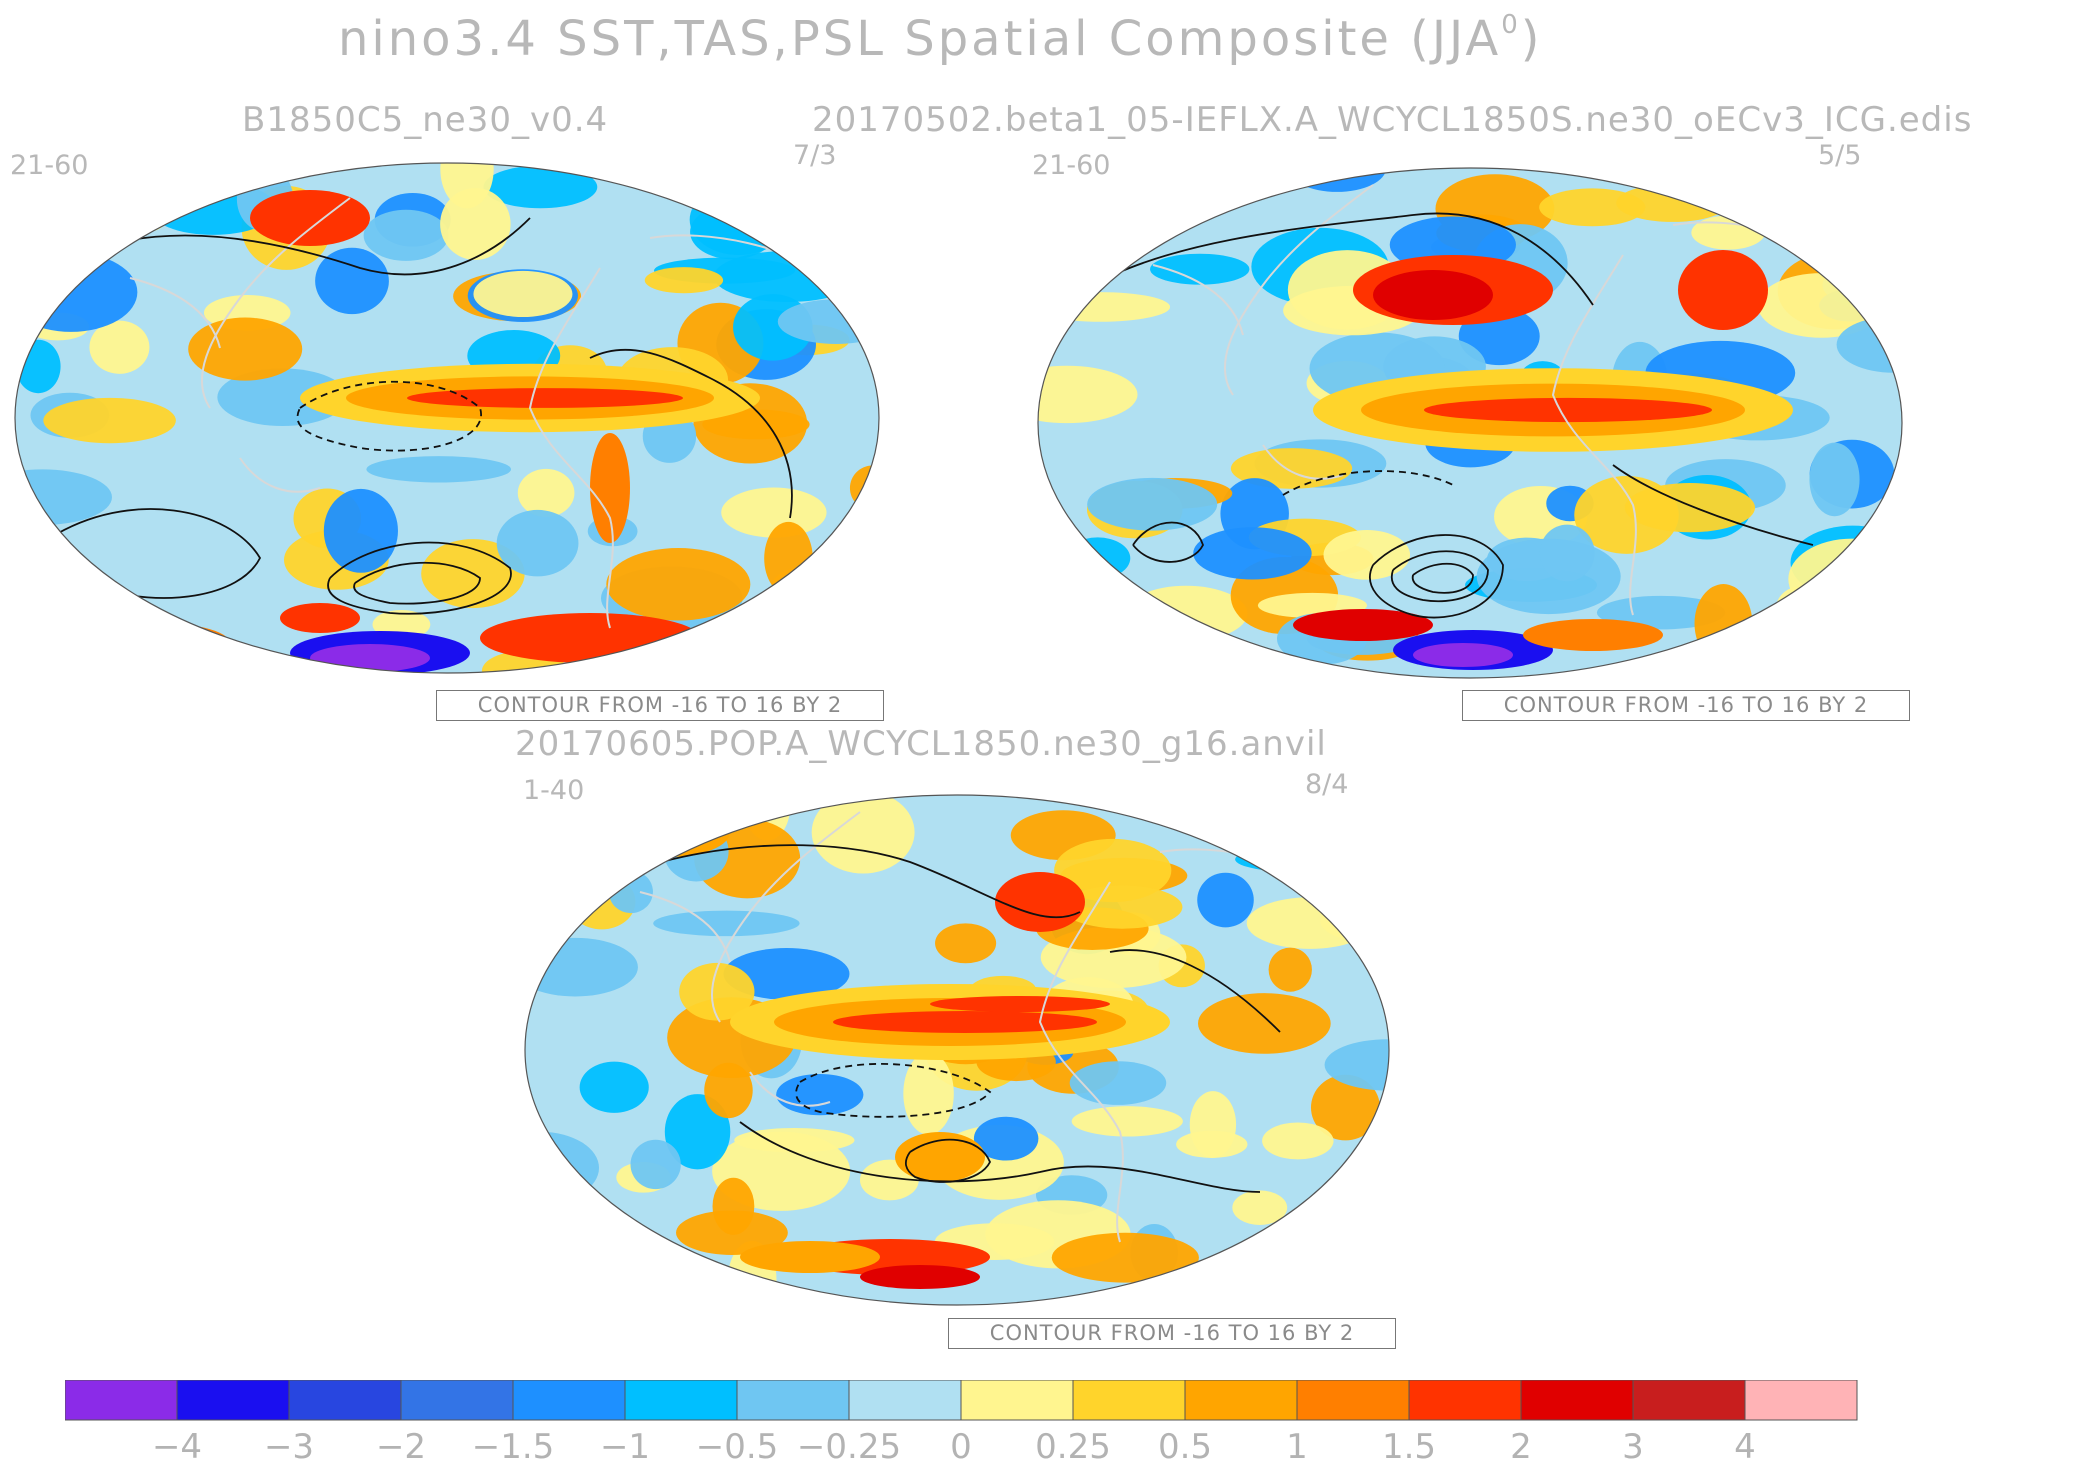 This screenshot has height=1469, width=2091. Describe the element at coordinates (1686, 705) in the screenshot. I see `panel-2-contour-note: CONTOUR FROM -16 TO 16 BY 2` at that location.